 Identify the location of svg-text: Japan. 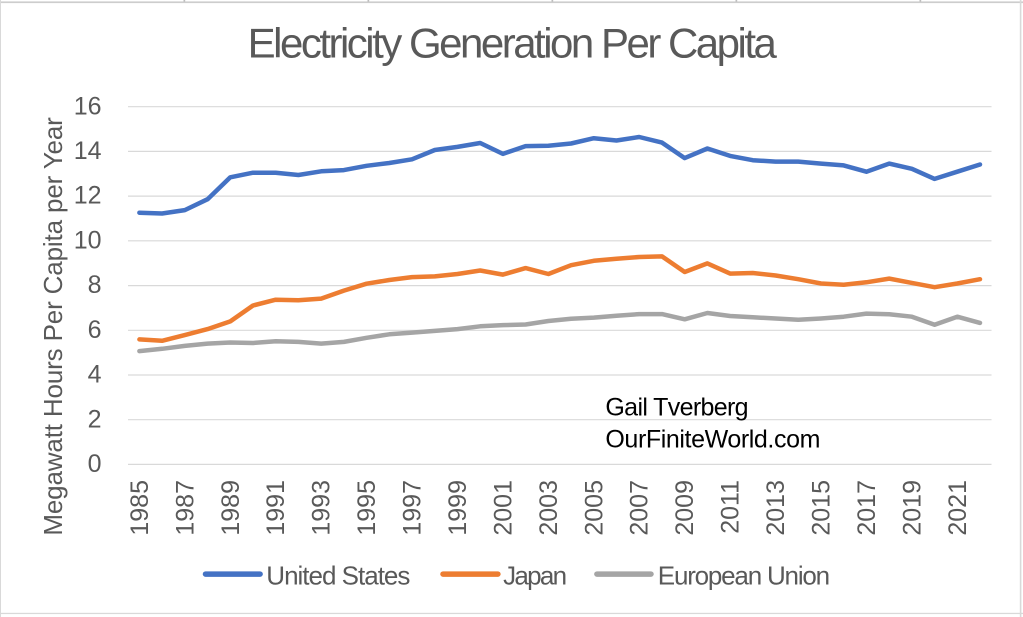
(534, 575).